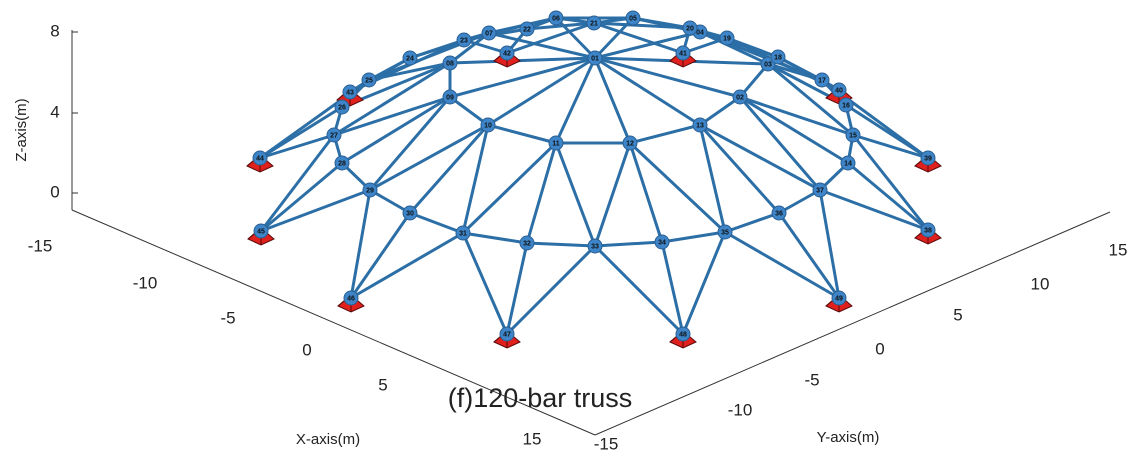 Image resolution: width=1134 pixels, height=455 pixels. I want to click on joint-label: 08, so click(450, 63).